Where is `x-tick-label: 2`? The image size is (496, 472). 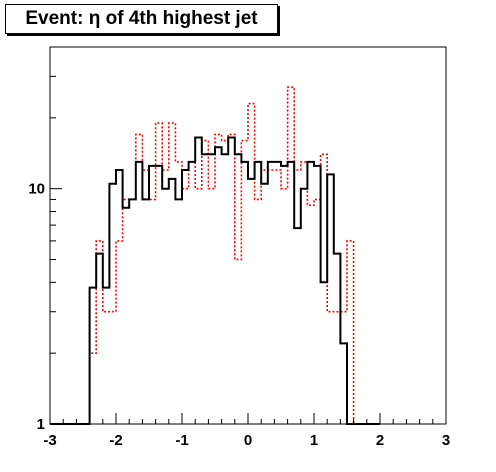 x-tick-label: 2 is located at coordinates (380, 440).